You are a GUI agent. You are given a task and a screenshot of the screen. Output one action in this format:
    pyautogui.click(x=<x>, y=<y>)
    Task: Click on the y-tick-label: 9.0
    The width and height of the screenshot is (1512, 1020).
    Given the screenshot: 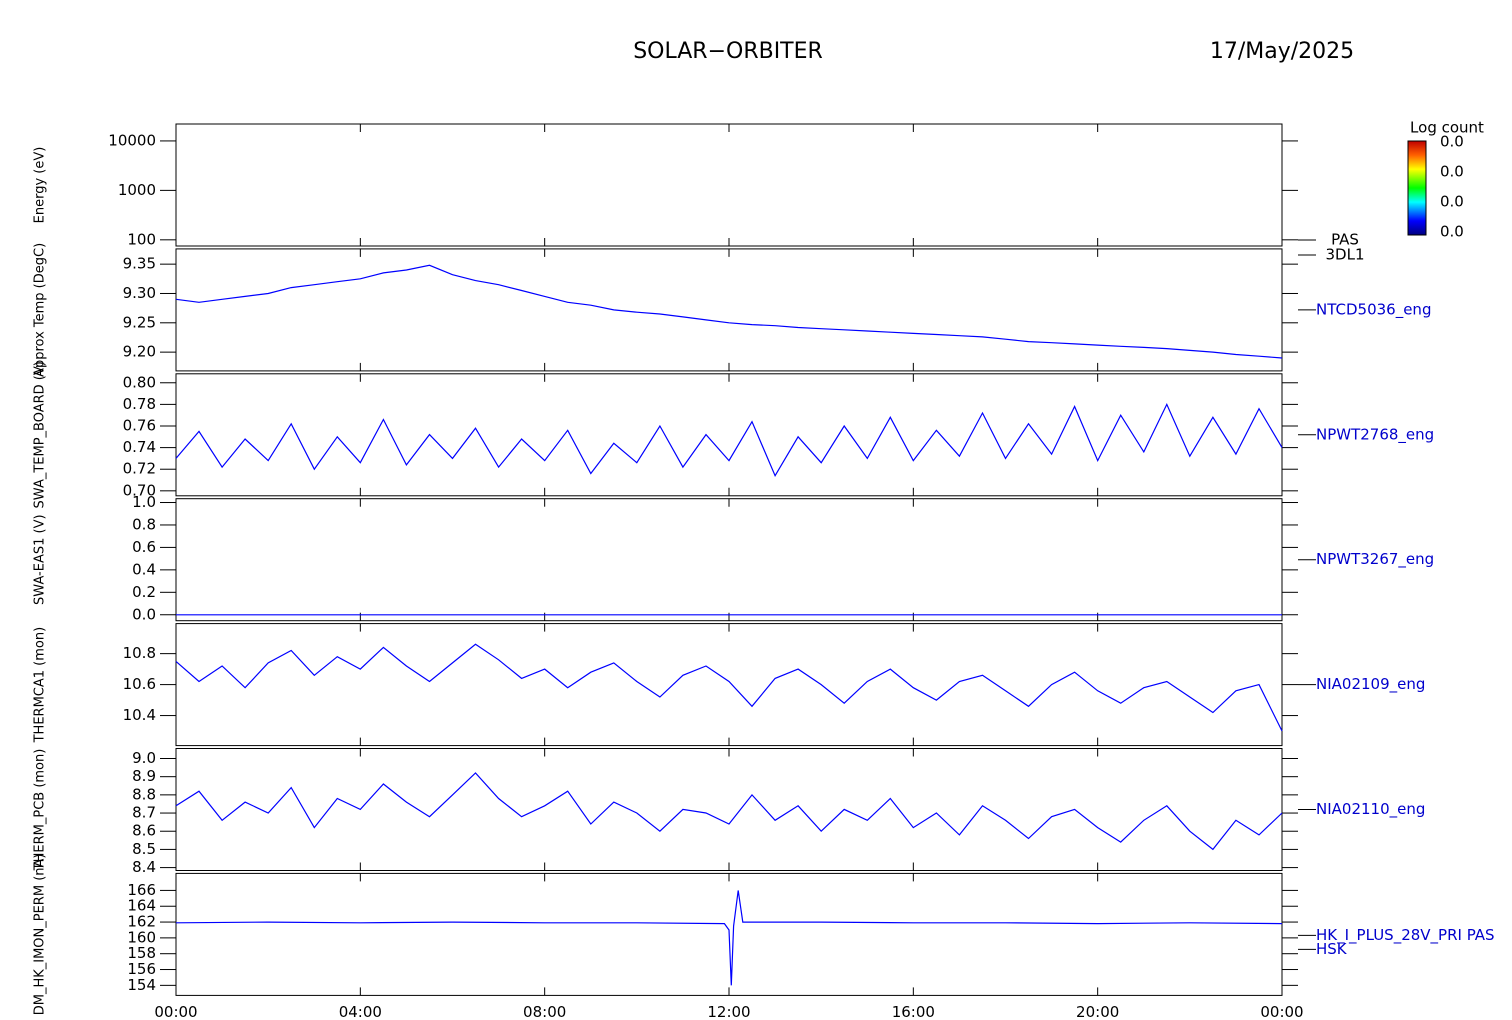 What is the action you would take?
    pyautogui.click(x=144, y=758)
    